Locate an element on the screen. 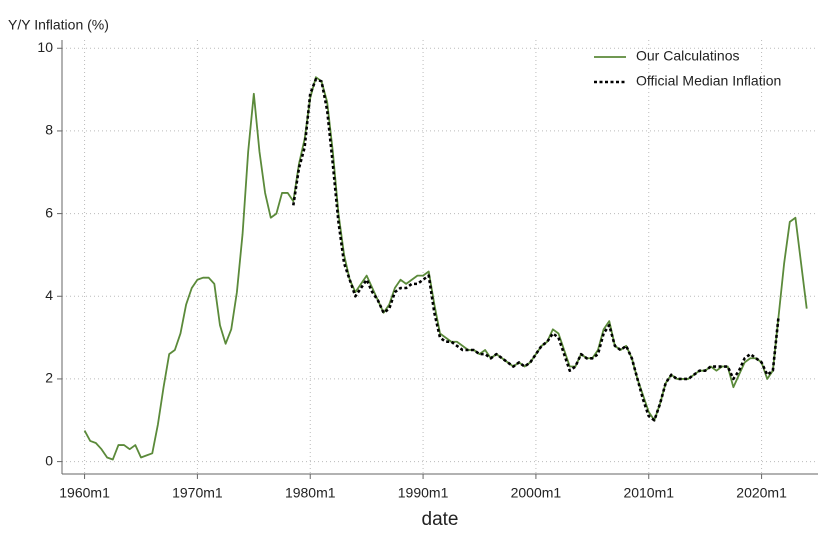  x-tick-label: 2000m1 is located at coordinates (536, 493).